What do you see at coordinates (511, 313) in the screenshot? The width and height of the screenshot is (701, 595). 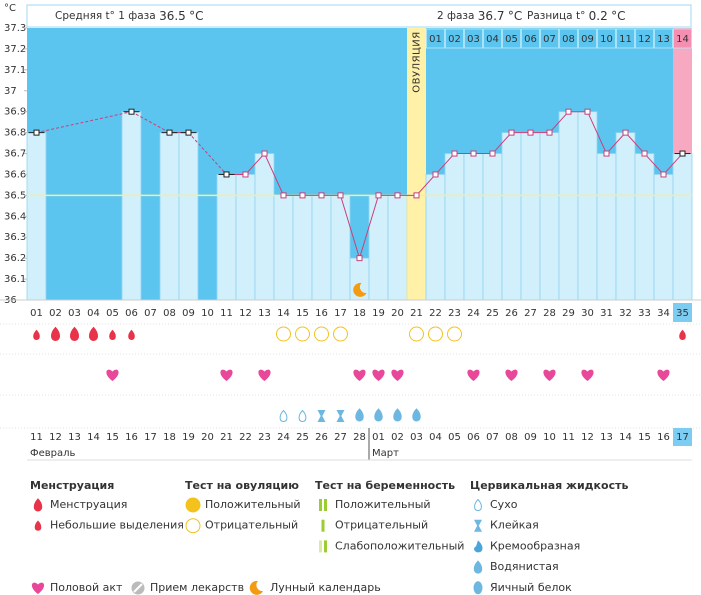 I see `cycle-day-label: 26` at bounding box center [511, 313].